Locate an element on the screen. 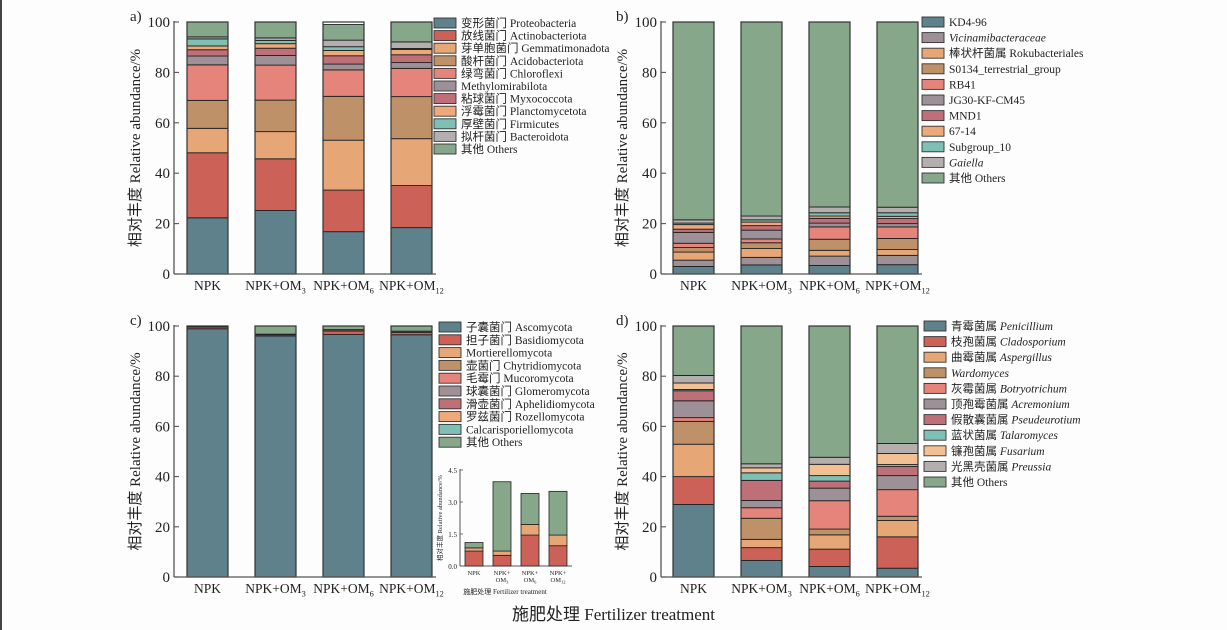 The height and width of the screenshot is (630, 1227). inset-x-tick-base: OM is located at coordinates (501, 580).